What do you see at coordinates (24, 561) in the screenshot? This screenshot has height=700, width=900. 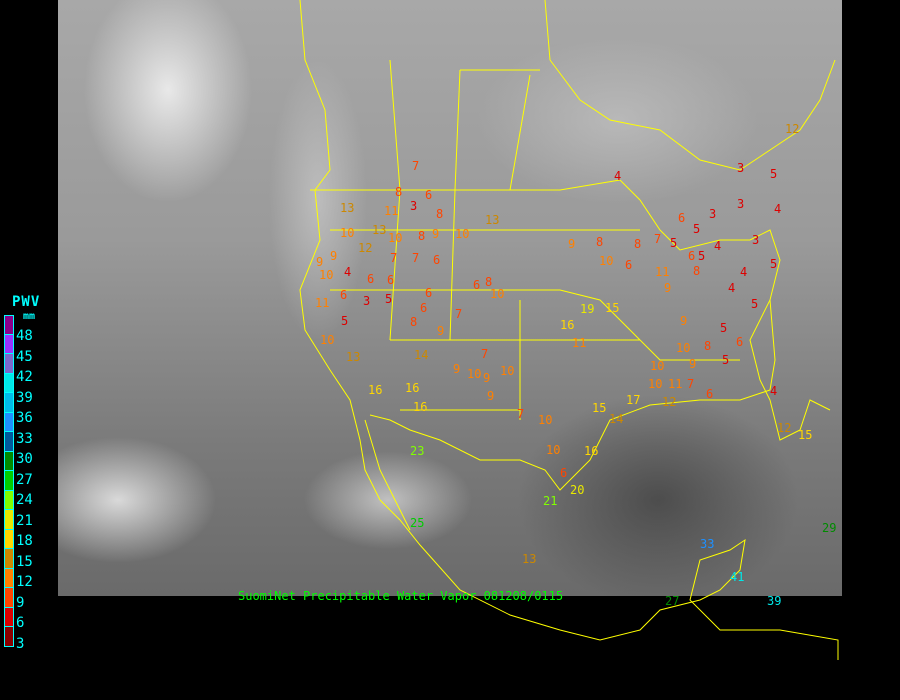 I see `legend-label: 15` at bounding box center [24, 561].